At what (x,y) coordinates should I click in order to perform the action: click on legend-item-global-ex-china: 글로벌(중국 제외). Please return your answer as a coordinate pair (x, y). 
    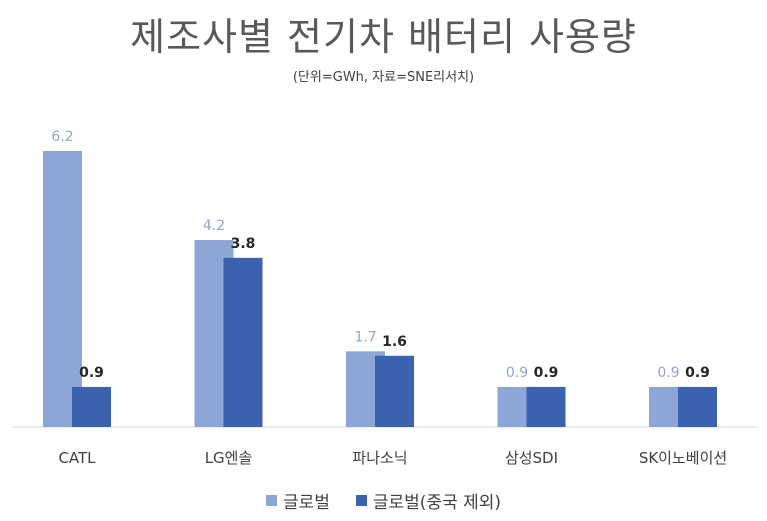
    Looking at the image, I should click on (428, 500).